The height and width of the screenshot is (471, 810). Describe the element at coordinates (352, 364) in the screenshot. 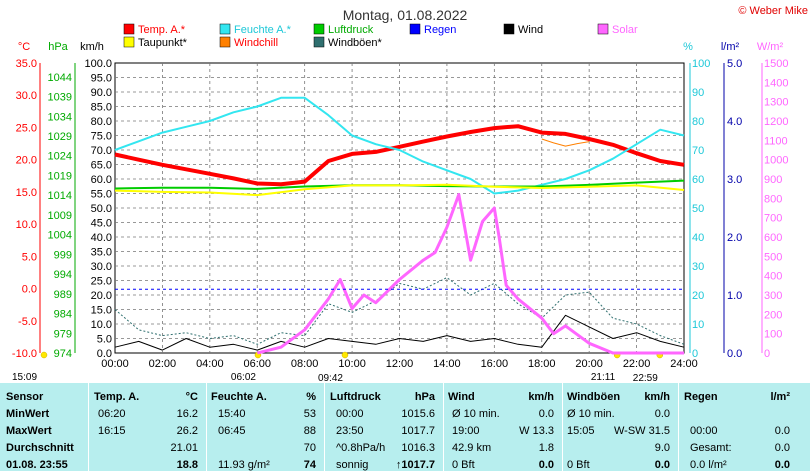

I see `x-tick-label: 10:00` at that location.